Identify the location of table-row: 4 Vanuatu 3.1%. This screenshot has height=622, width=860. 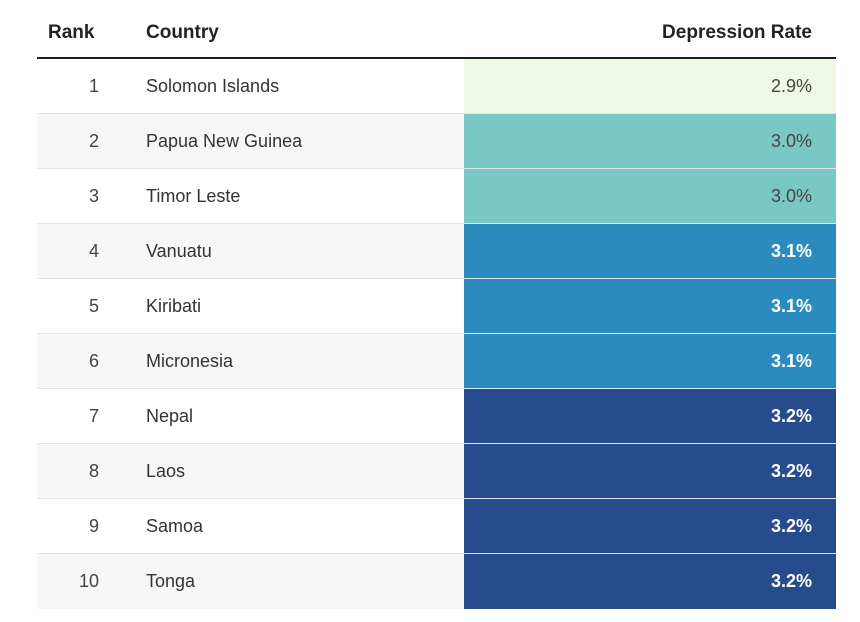
(436, 251).